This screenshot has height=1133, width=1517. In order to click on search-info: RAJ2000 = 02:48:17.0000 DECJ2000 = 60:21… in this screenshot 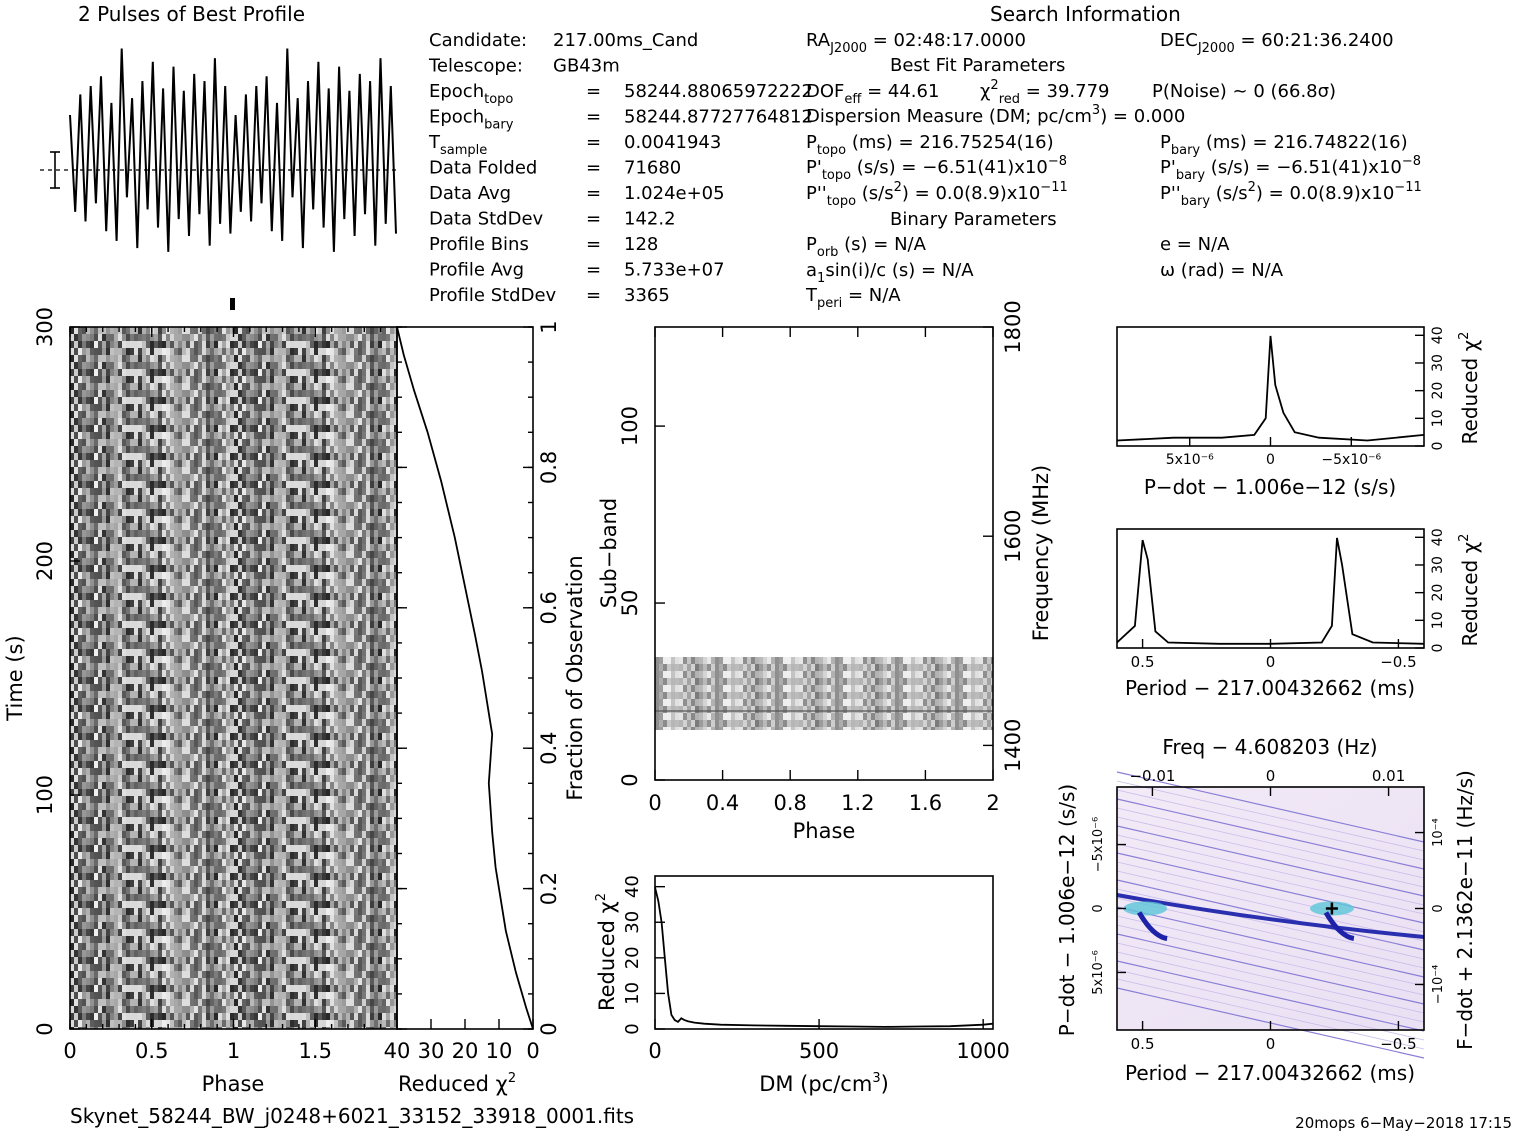, I will do `click(1113, 170)`.